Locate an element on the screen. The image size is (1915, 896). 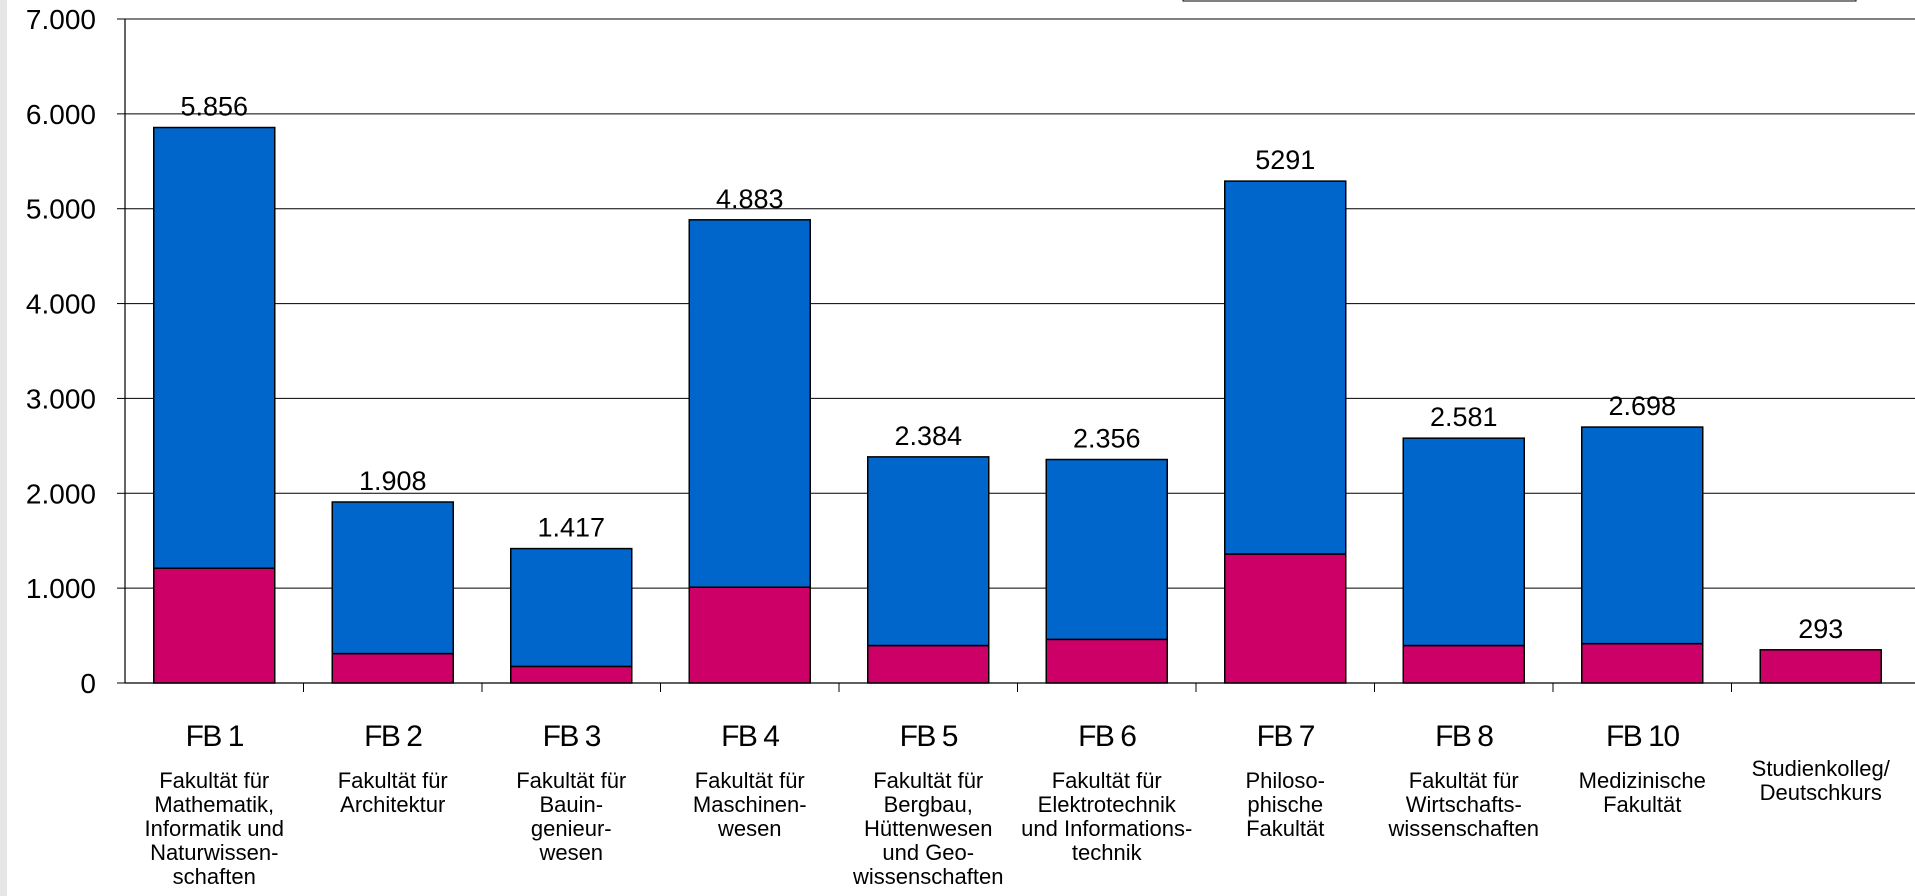
category-description: Maschinen- is located at coordinates (750, 804).